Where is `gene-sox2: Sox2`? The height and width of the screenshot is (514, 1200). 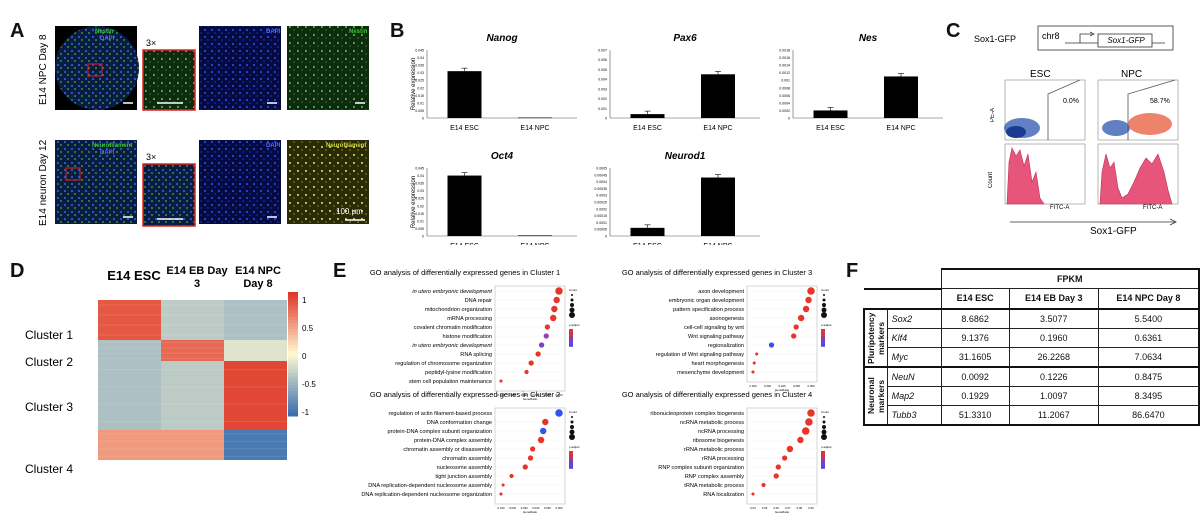 gene-sox2: Sox2 is located at coordinates (914, 318).